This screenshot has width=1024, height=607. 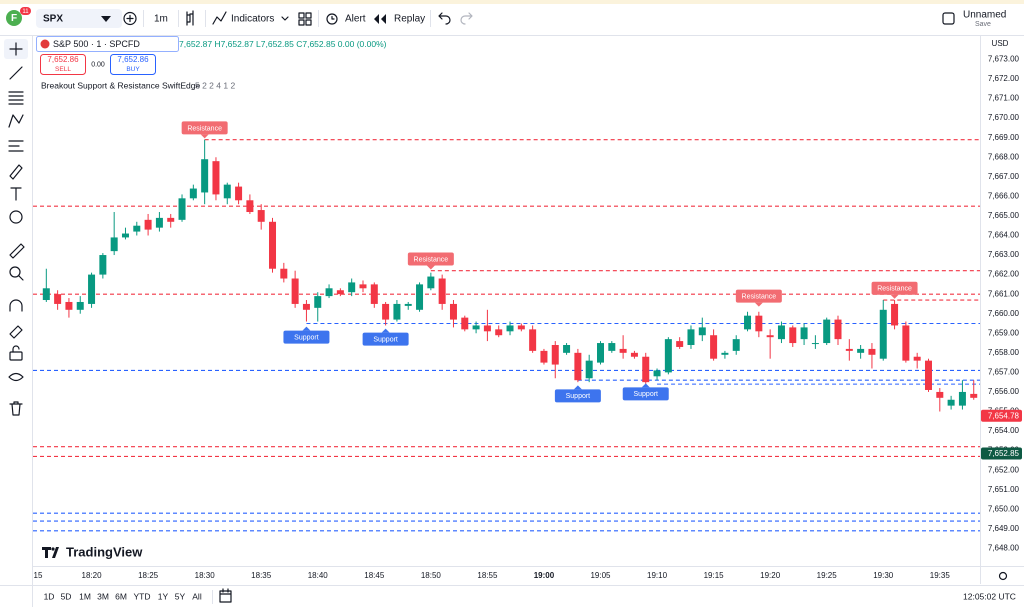 What do you see at coordinates (355, 19) in the screenshot?
I see `alert-button: Alert` at bounding box center [355, 19].